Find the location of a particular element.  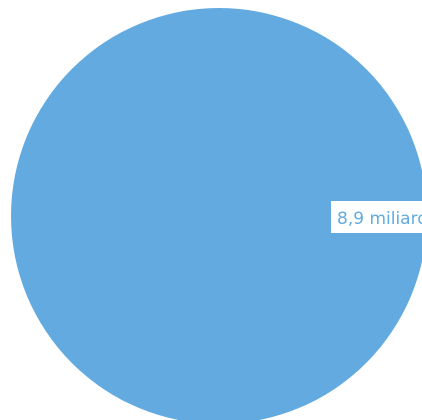

pie-labels: 8,9 miliardi is located at coordinates (376, 217).